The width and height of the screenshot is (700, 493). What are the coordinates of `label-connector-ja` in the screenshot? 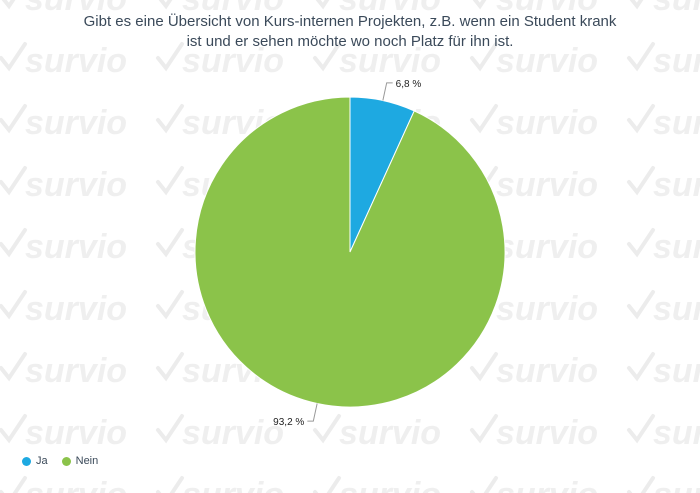 It's located at (387, 91).